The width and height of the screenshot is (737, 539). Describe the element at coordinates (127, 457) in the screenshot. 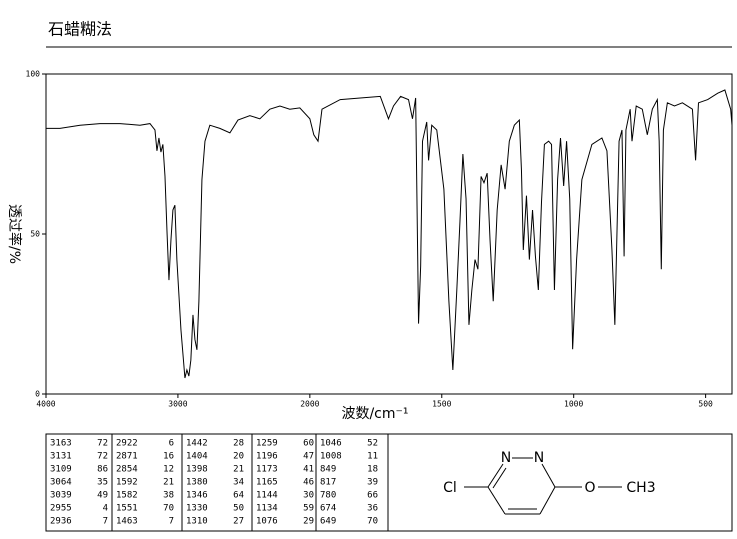

I see `wavenumber-cell: 2871` at that location.